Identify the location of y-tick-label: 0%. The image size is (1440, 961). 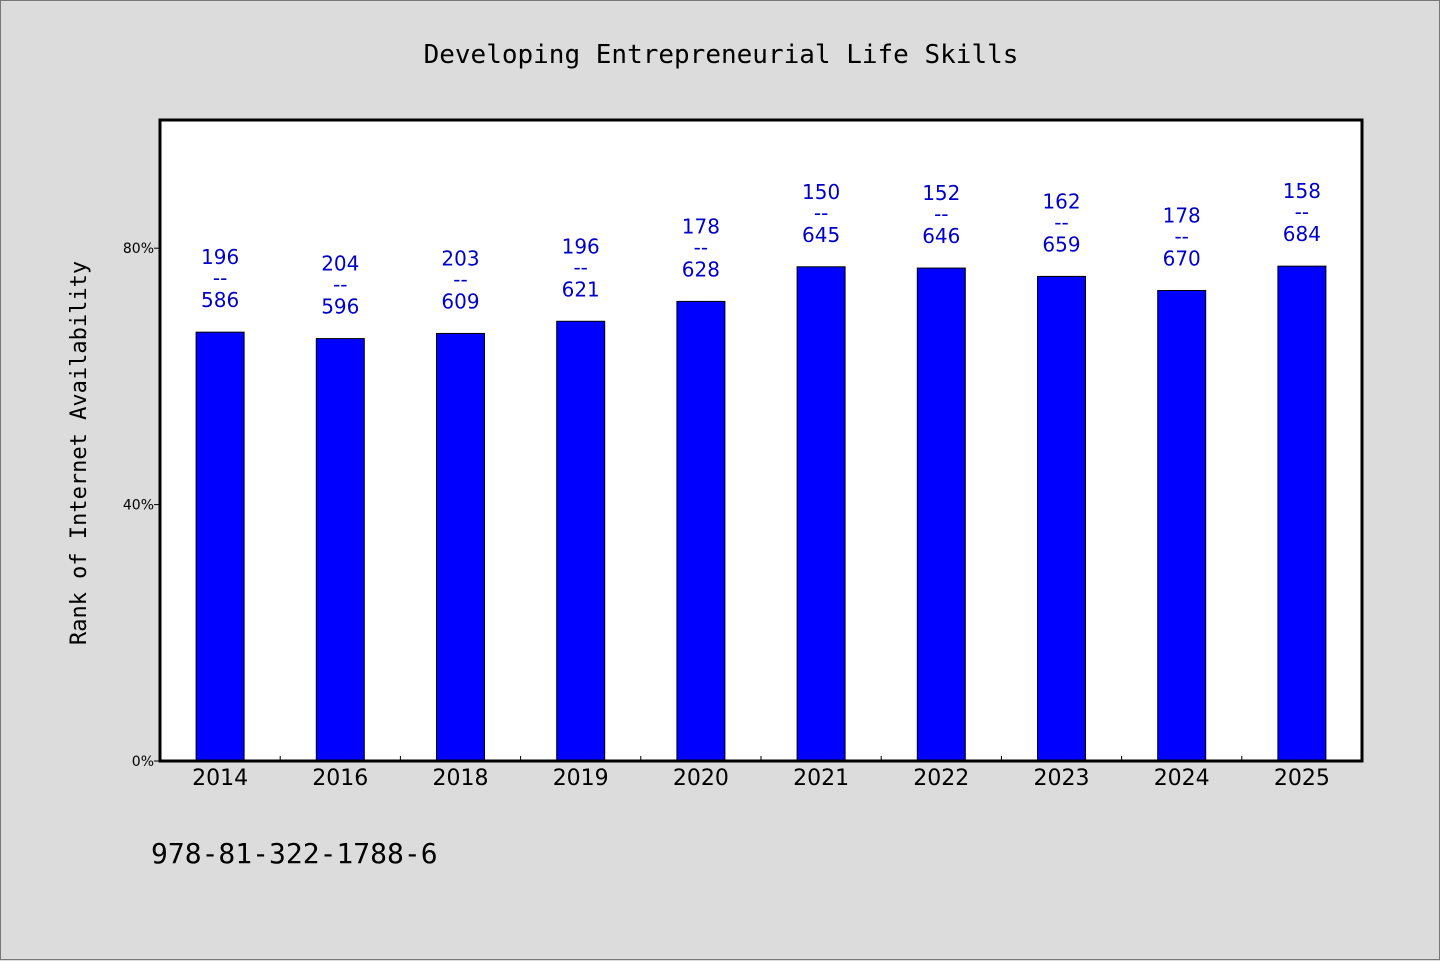
(143, 762).